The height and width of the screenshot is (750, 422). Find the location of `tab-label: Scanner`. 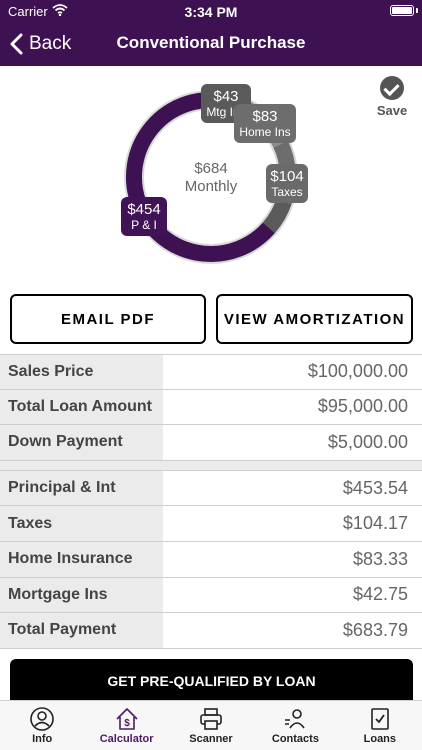

tab-label: Scanner is located at coordinates (211, 739).